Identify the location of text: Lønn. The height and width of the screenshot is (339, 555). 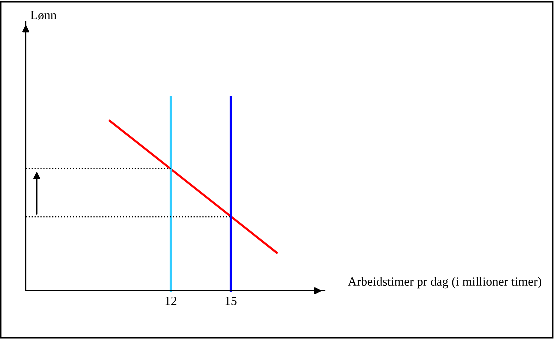
(43, 15).